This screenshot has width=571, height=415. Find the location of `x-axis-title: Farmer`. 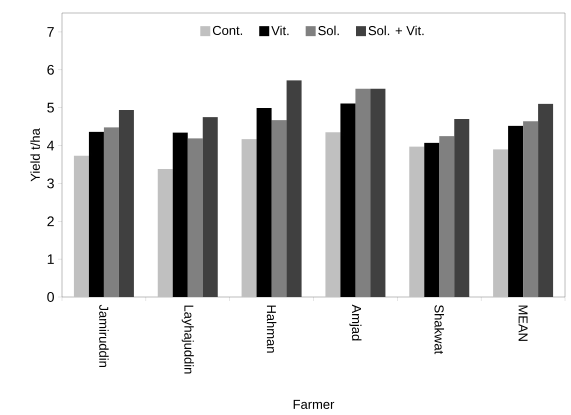

x-axis-title: Farmer is located at coordinates (314, 404).